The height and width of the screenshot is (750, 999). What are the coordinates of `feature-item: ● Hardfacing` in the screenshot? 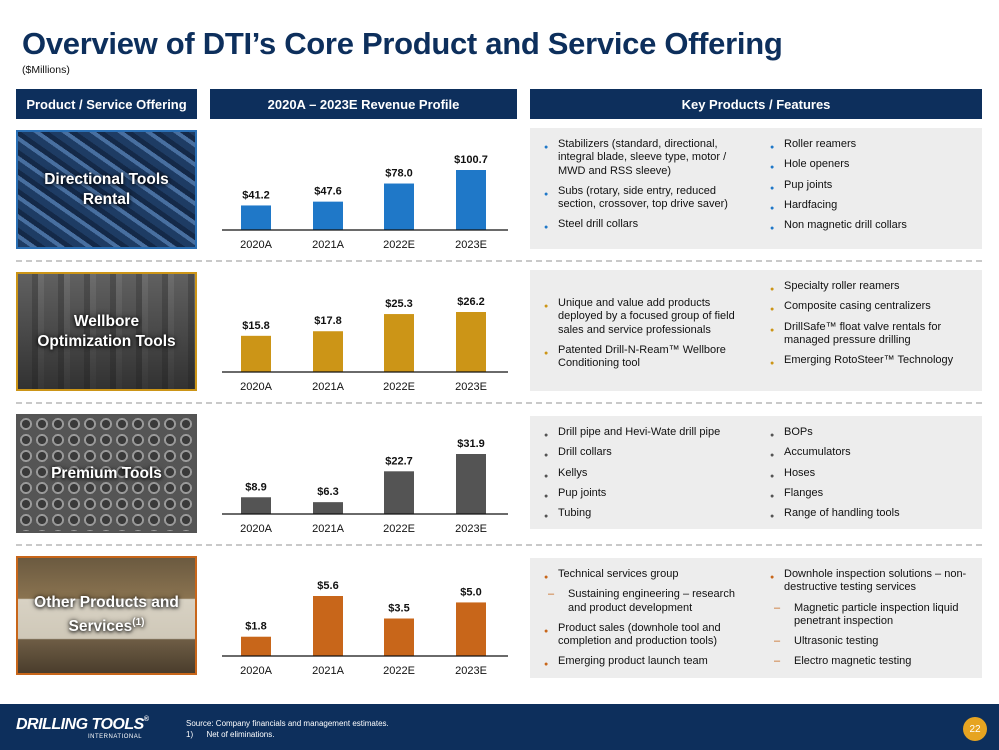 It's located at (866, 205).